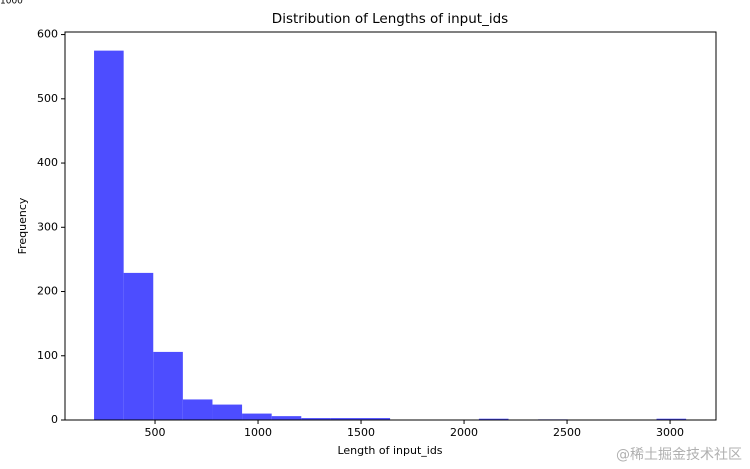 The width and height of the screenshot is (750, 469). I want to click on x-tick-label: 1000, so click(258, 432).